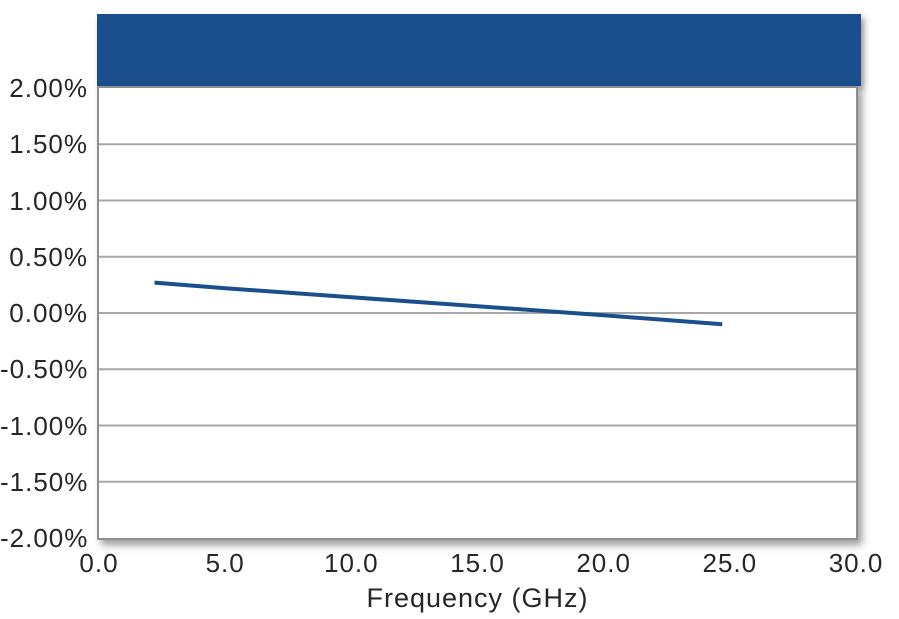 The width and height of the screenshot is (899, 619). I want to click on y-tick-label: -1.00%, so click(44, 425).